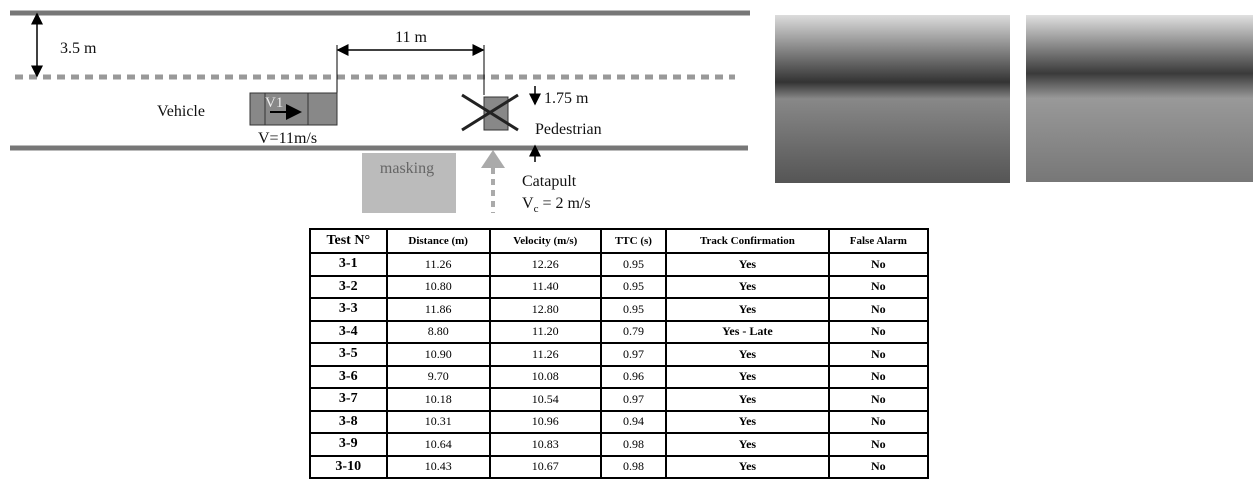 Image resolution: width=1258 pixels, height=479 pixels. Describe the element at coordinates (633, 376) in the screenshot. I see `cell: 0.96` at that location.